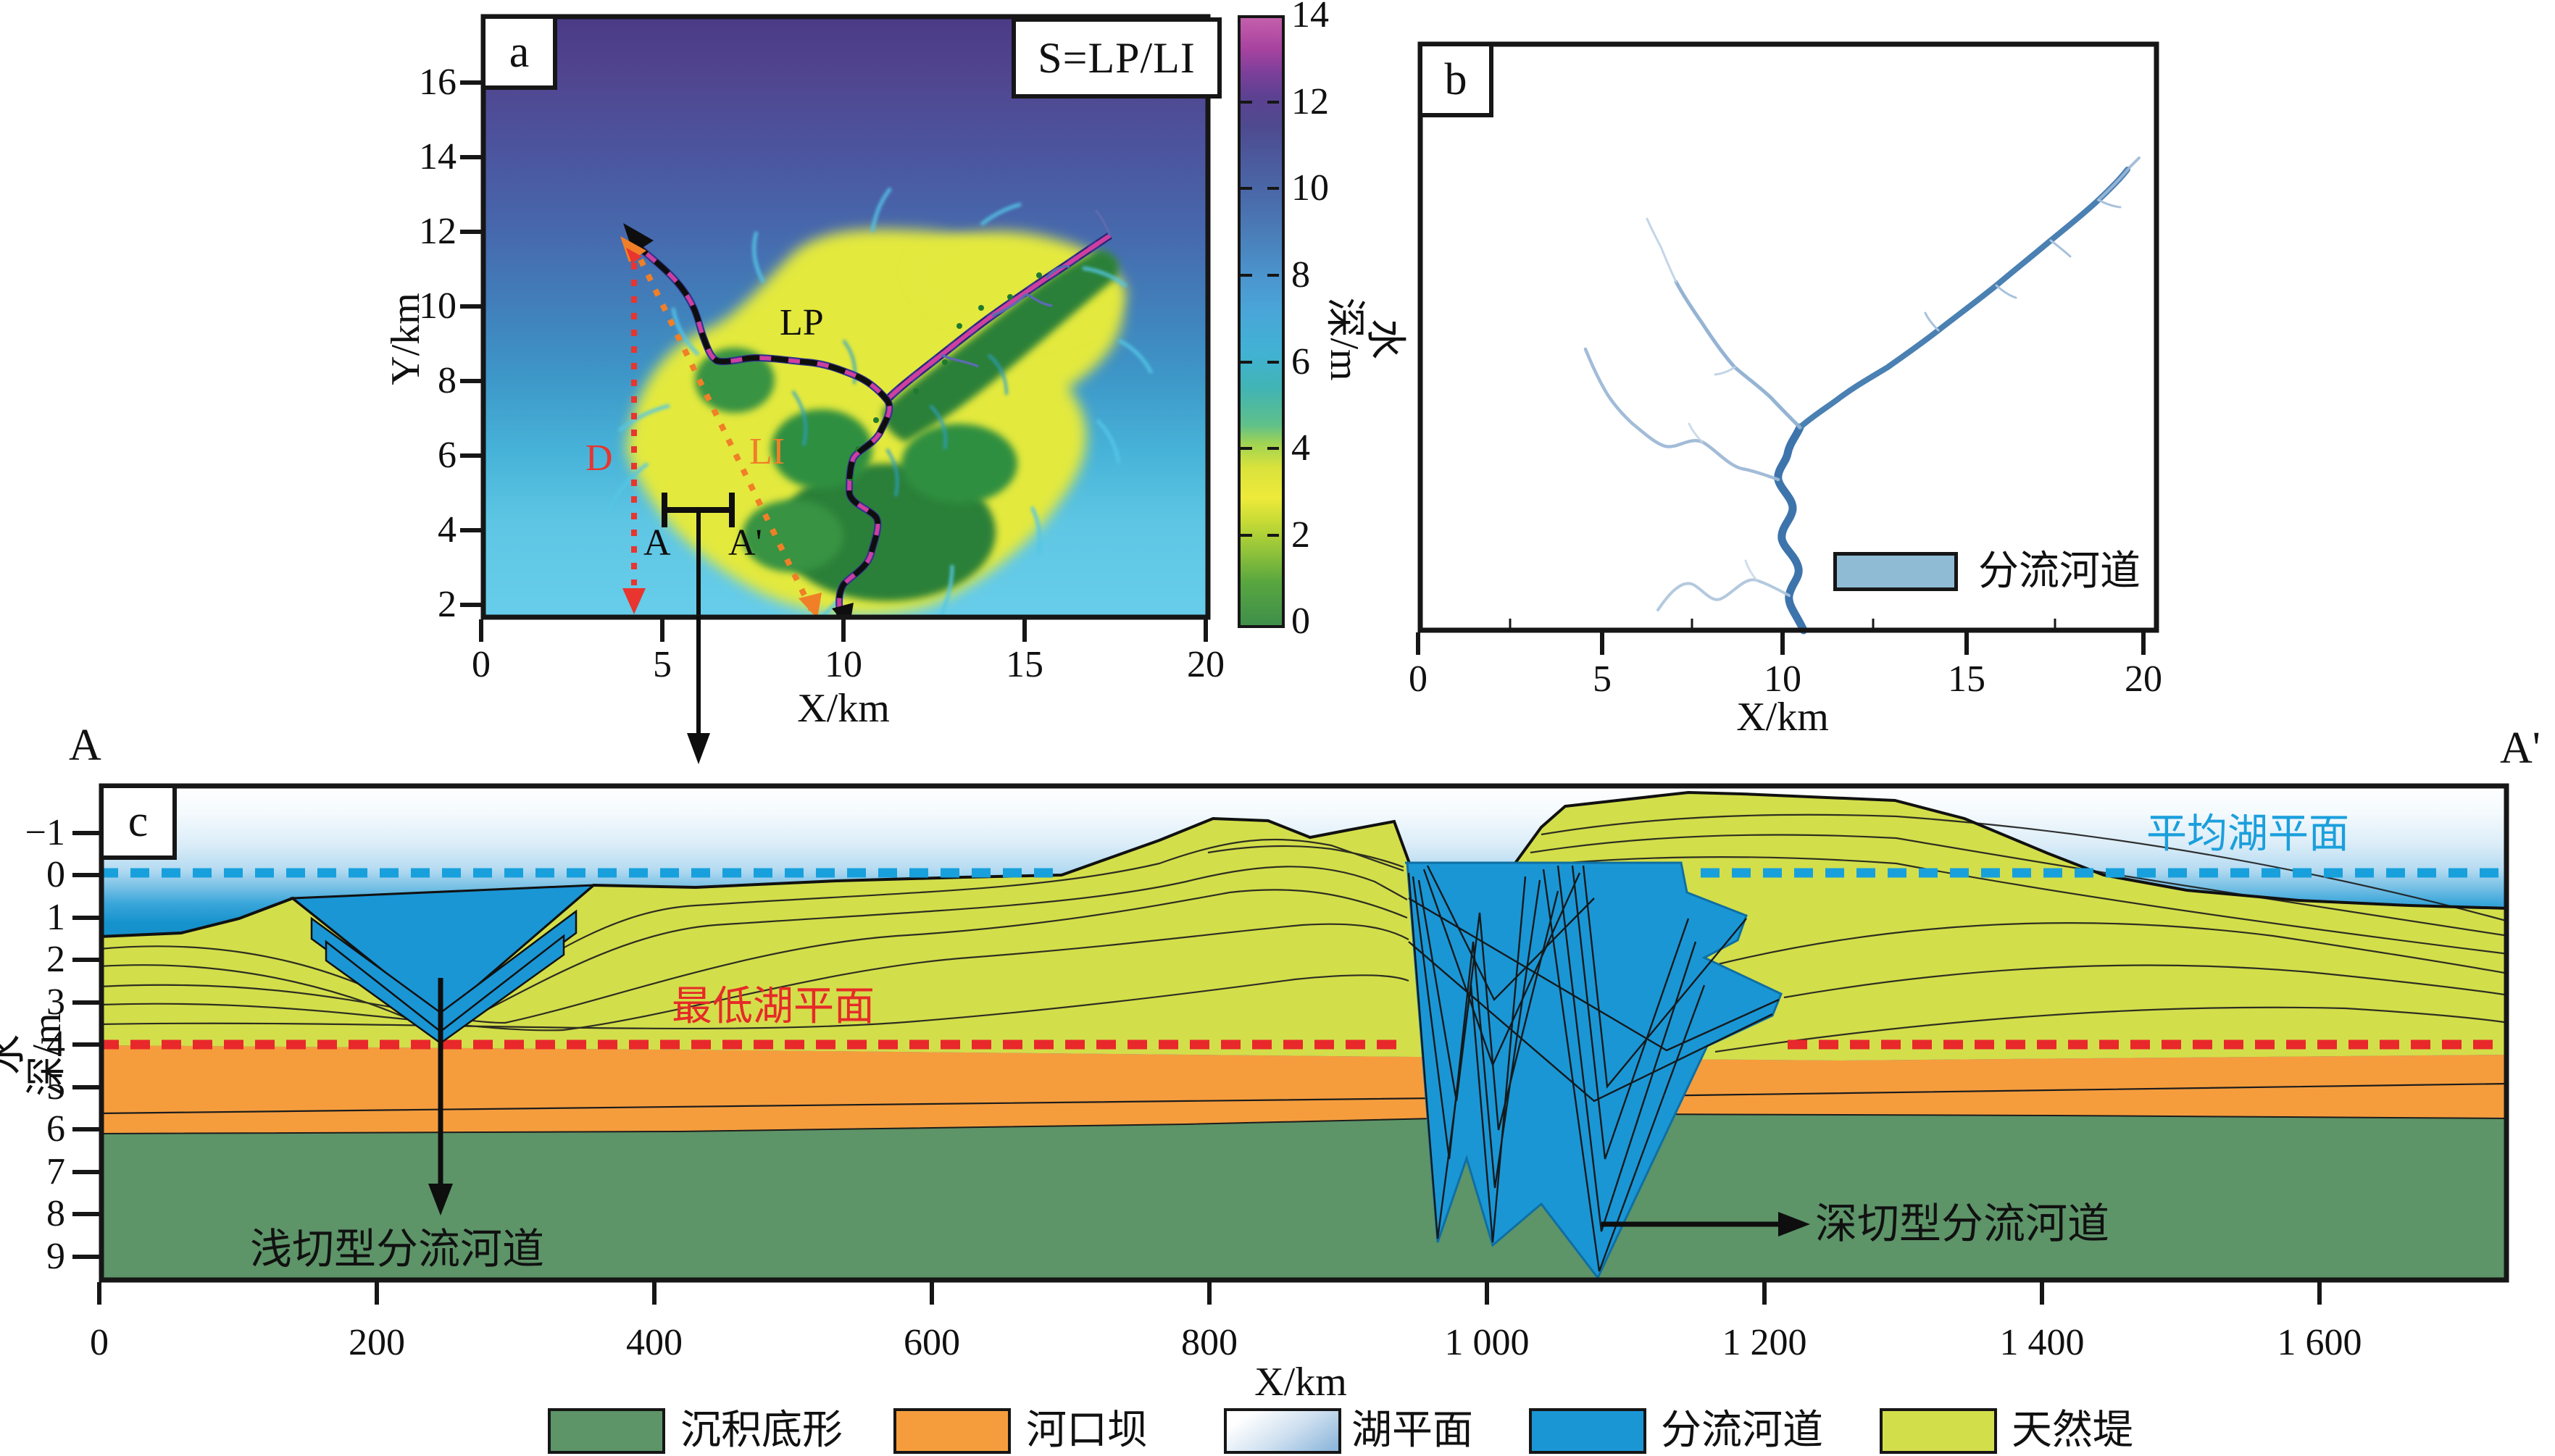  Describe the element at coordinates (447, 380) in the screenshot. I see `panel-a-ytick-4: 8` at that location.